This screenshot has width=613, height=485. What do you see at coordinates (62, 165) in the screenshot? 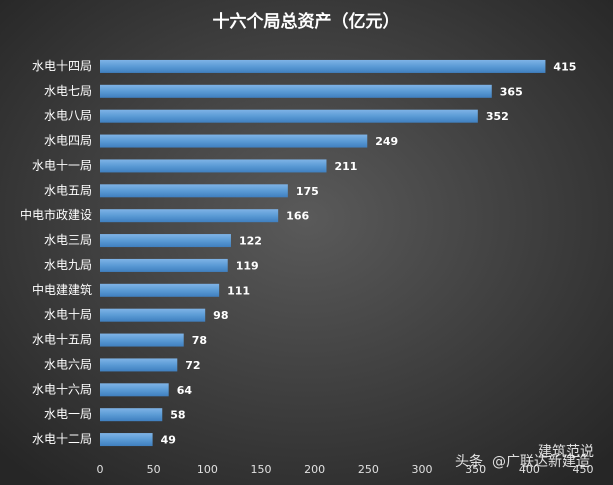
I see `y-tick-label: 水电十一局` at bounding box center [62, 165].